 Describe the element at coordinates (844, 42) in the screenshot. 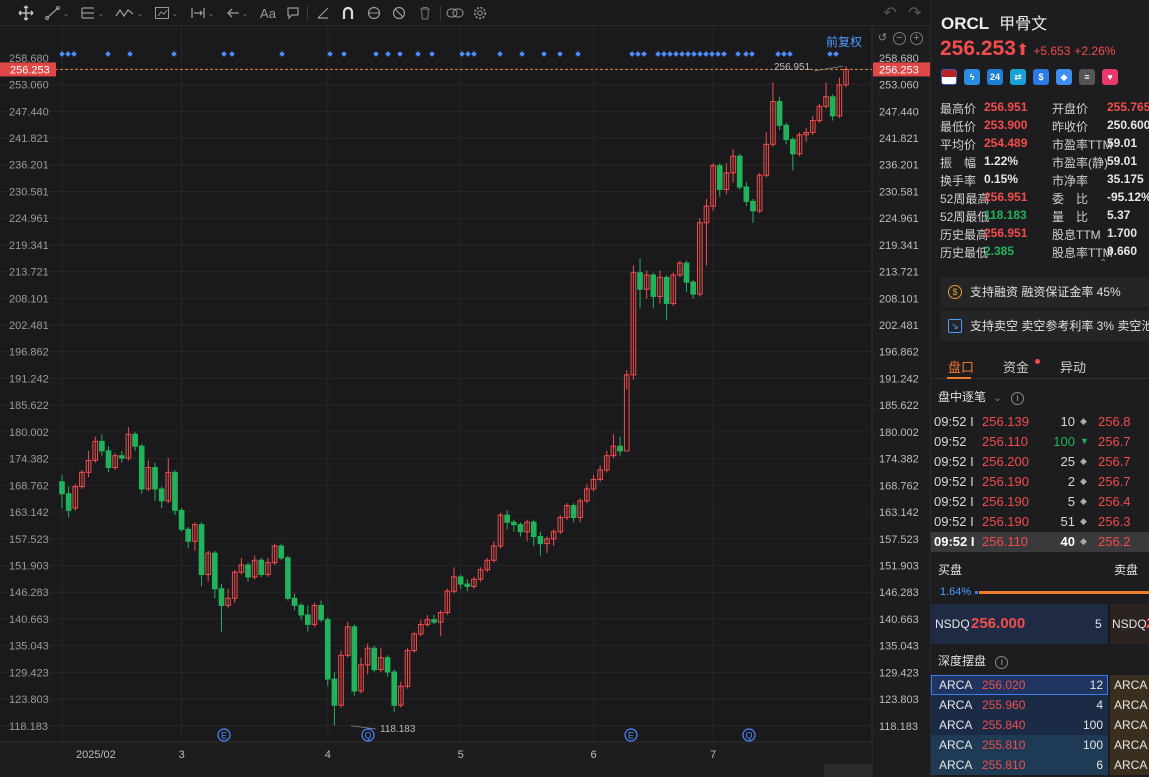

I see `price-adjust-toggle: 前复权` at that location.